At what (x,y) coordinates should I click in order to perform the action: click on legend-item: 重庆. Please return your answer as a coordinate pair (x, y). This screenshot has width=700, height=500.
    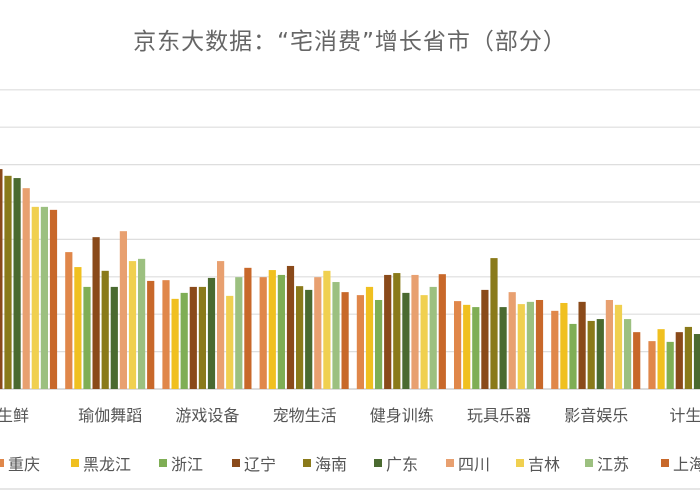
    Looking at the image, I should click on (20, 463).